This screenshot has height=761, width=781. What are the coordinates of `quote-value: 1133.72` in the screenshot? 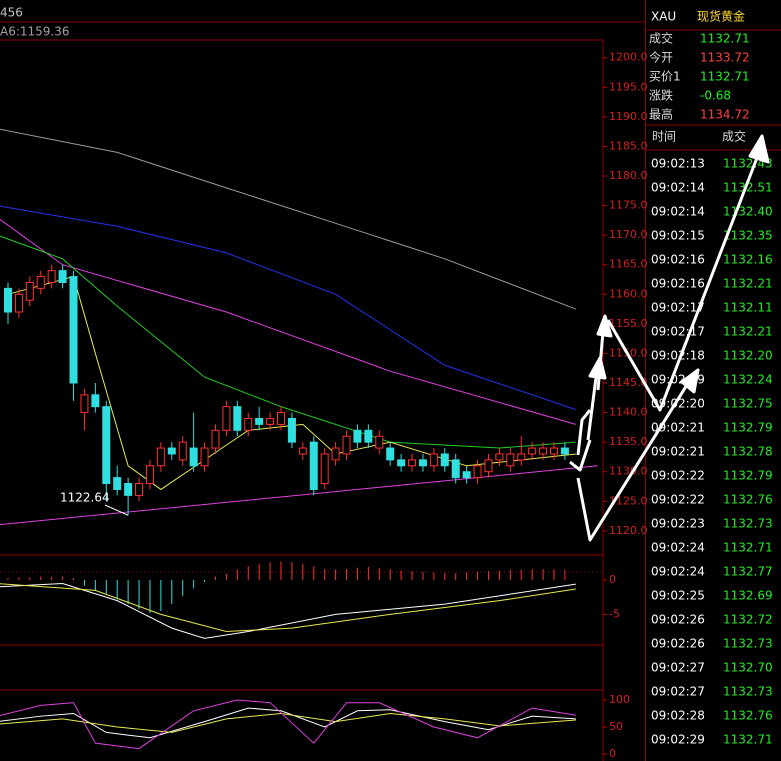 It's located at (725, 58).